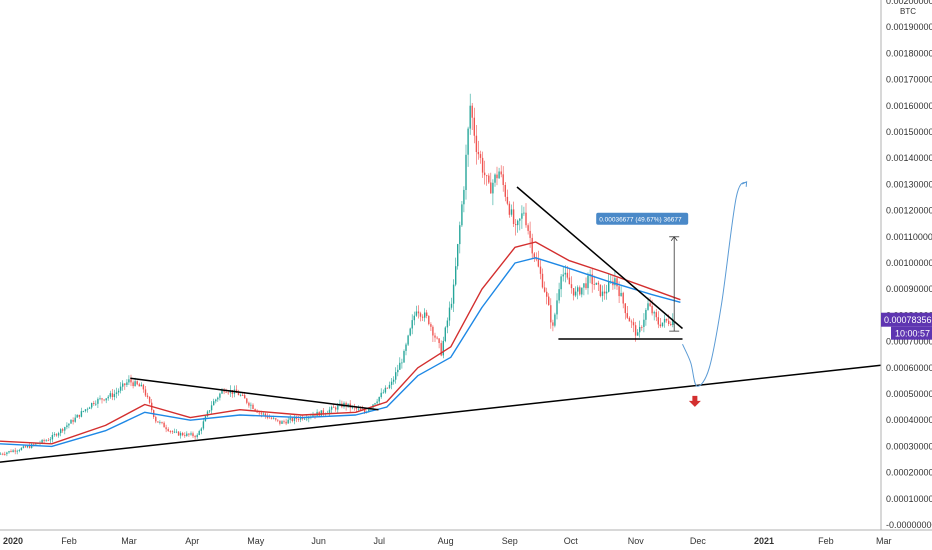 Image resolution: width=932 pixels, height=550 pixels. What do you see at coordinates (674, 239) in the screenshot?
I see `measure-arrowhead` at bounding box center [674, 239].